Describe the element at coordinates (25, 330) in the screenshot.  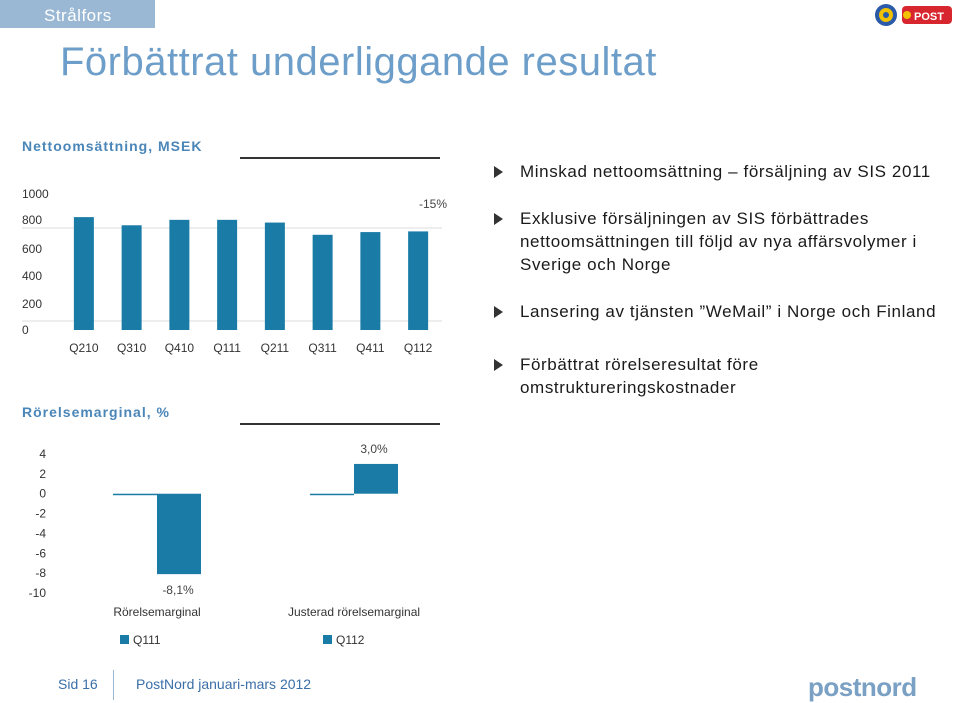
I see `chart1-ytick-label: 0` at that location.